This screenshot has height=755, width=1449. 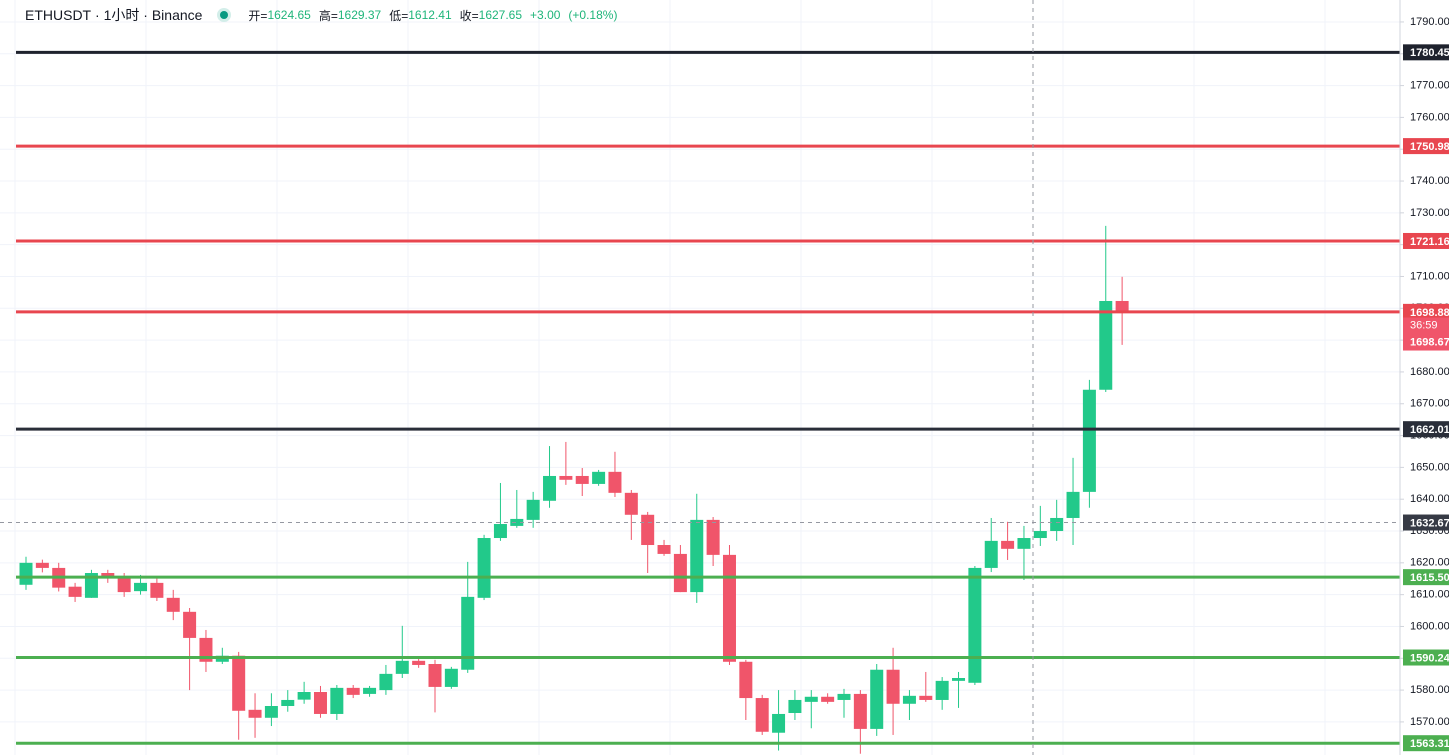 What do you see at coordinates (469, 15) in the screenshot?
I see `ohlc-label: 收=` at bounding box center [469, 15].